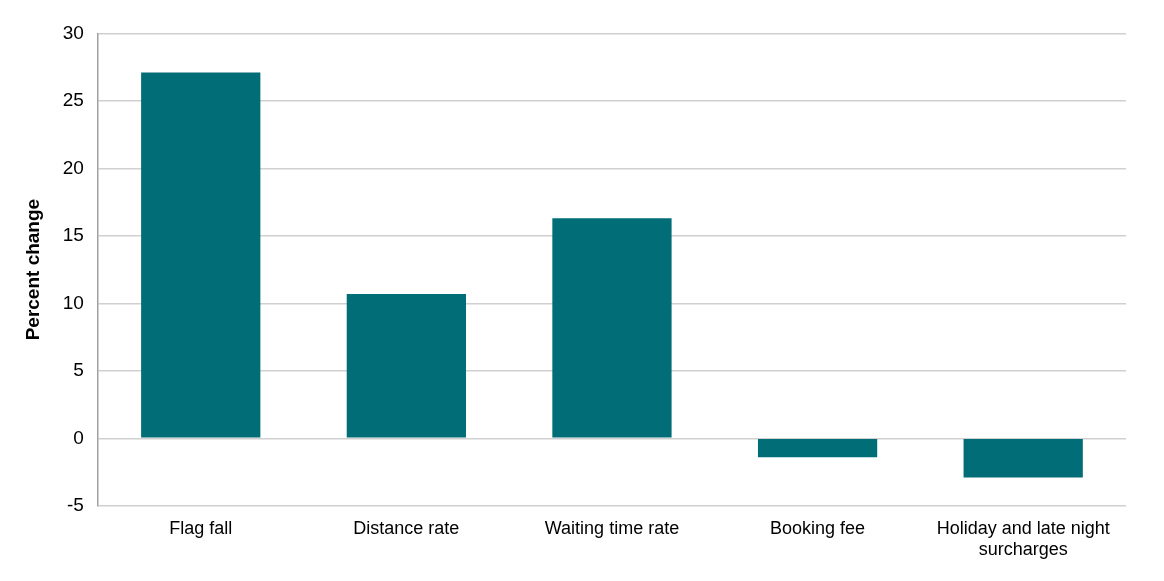  What do you see at coordinates (201, 527) in the screenshot?
I see `x-tick-label: Flag fall` at bounding box center [201, 527].